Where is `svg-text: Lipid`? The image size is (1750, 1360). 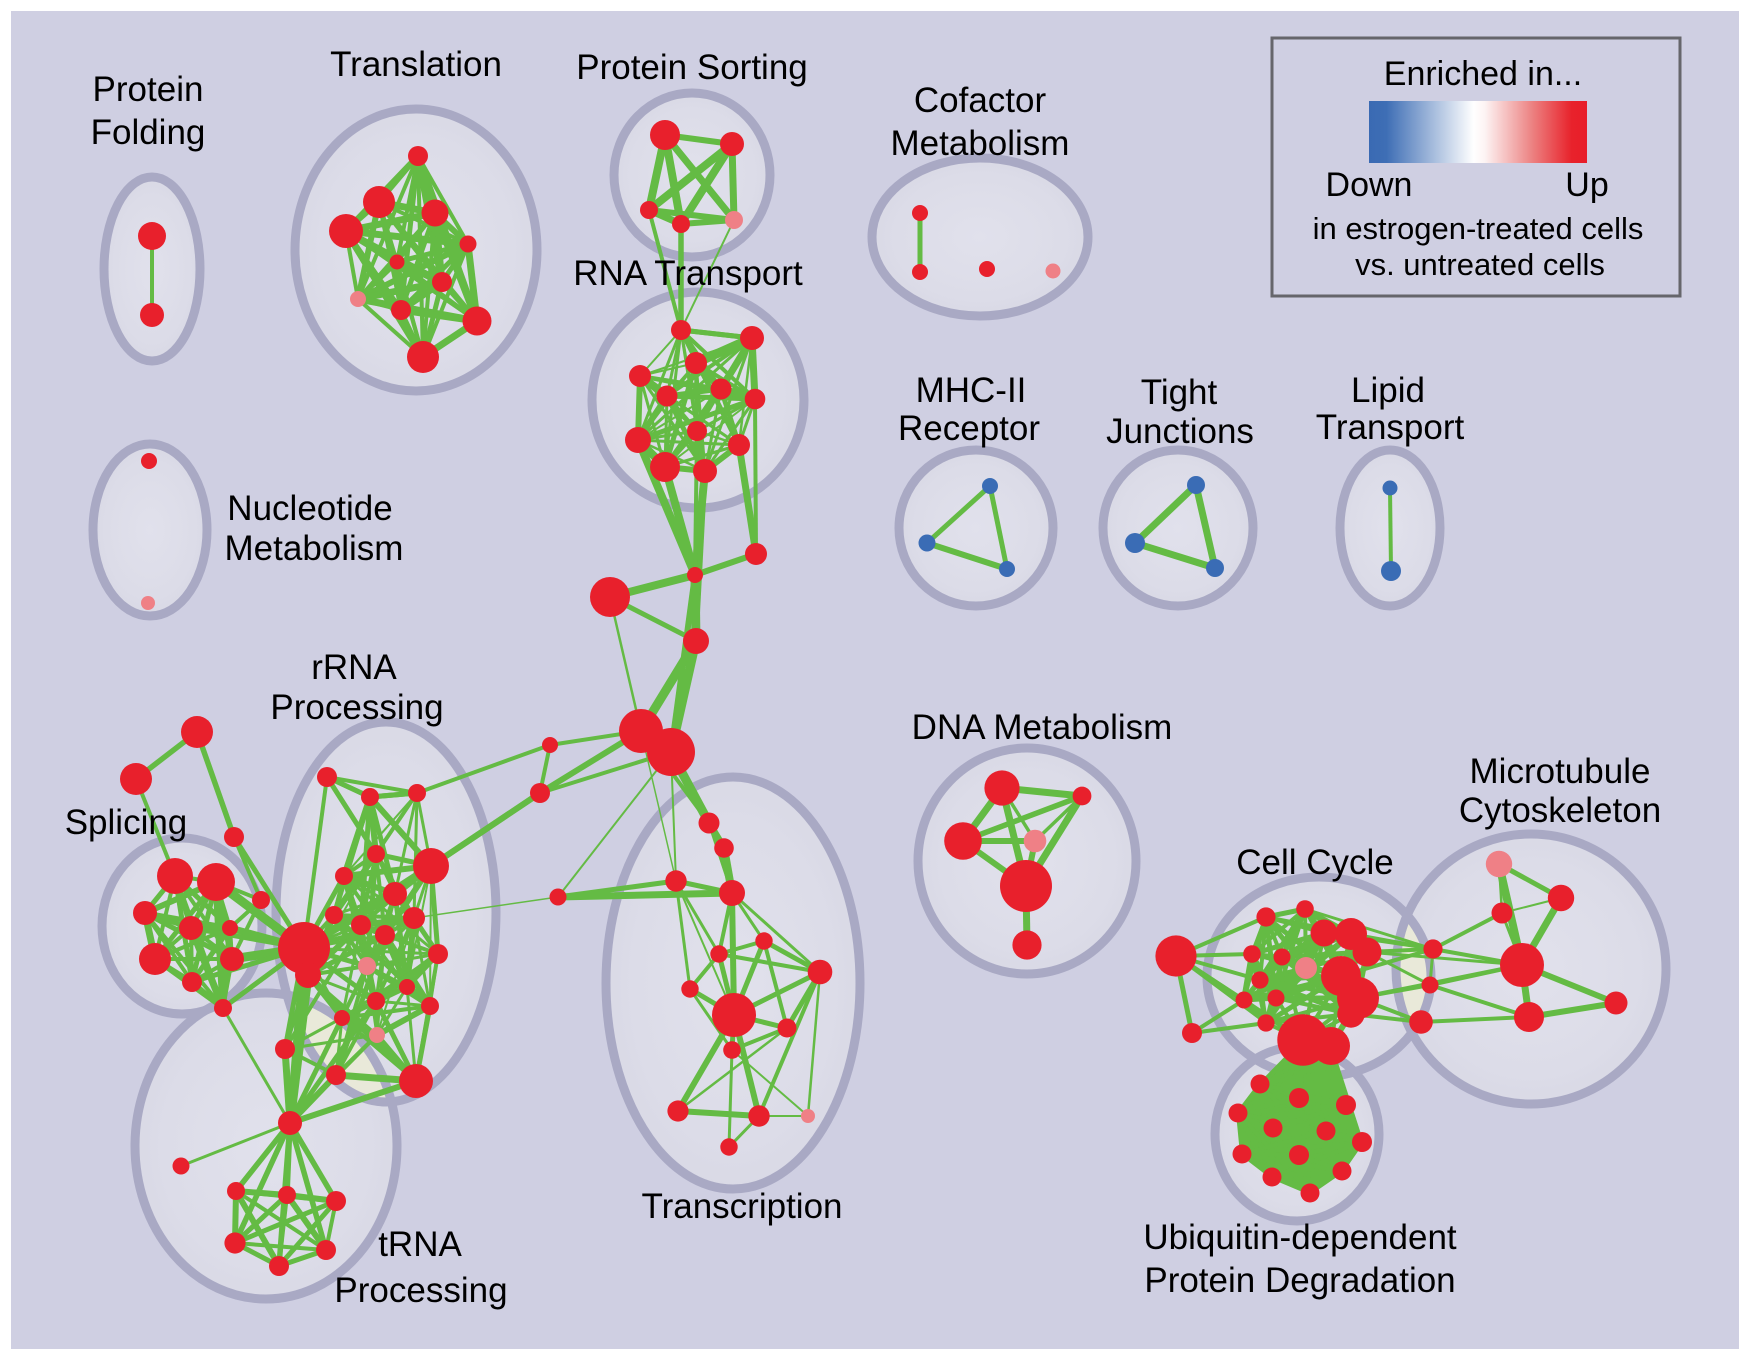 svg-text: Lipid is located at coordinates (1388, 390).